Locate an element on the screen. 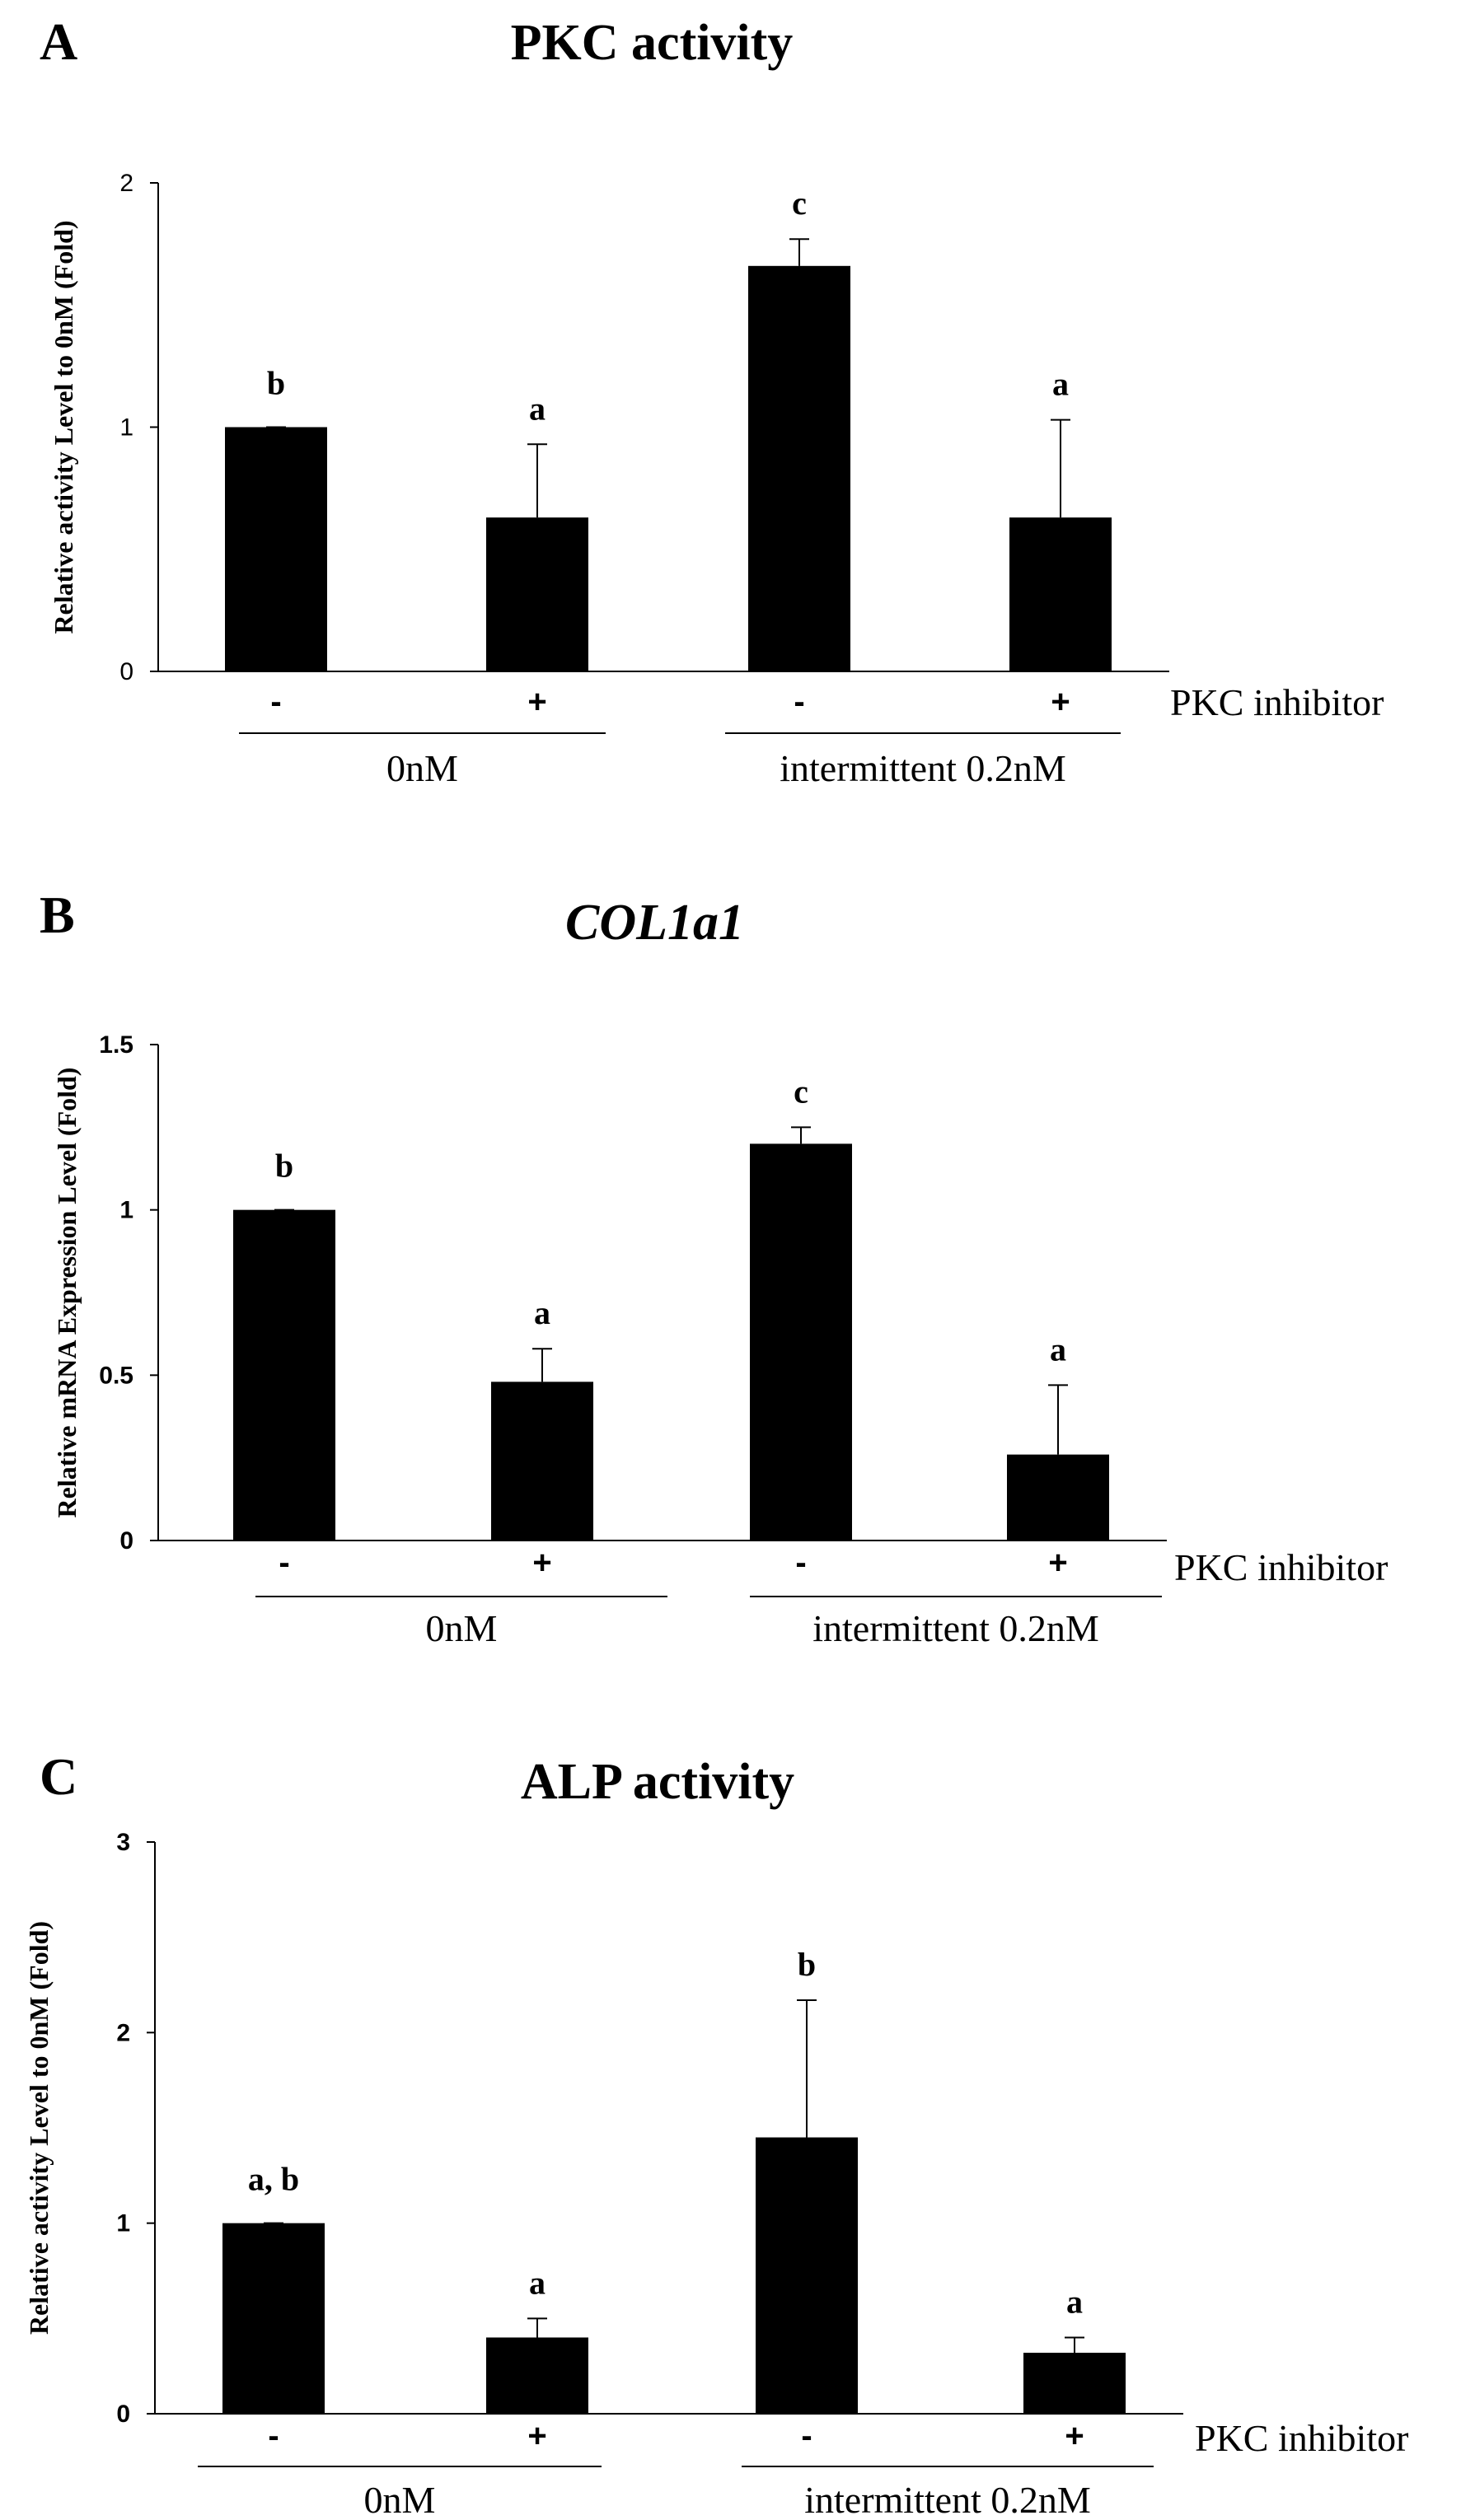  y-tick-label: 1.5 is located at coordinates (116, 1045).